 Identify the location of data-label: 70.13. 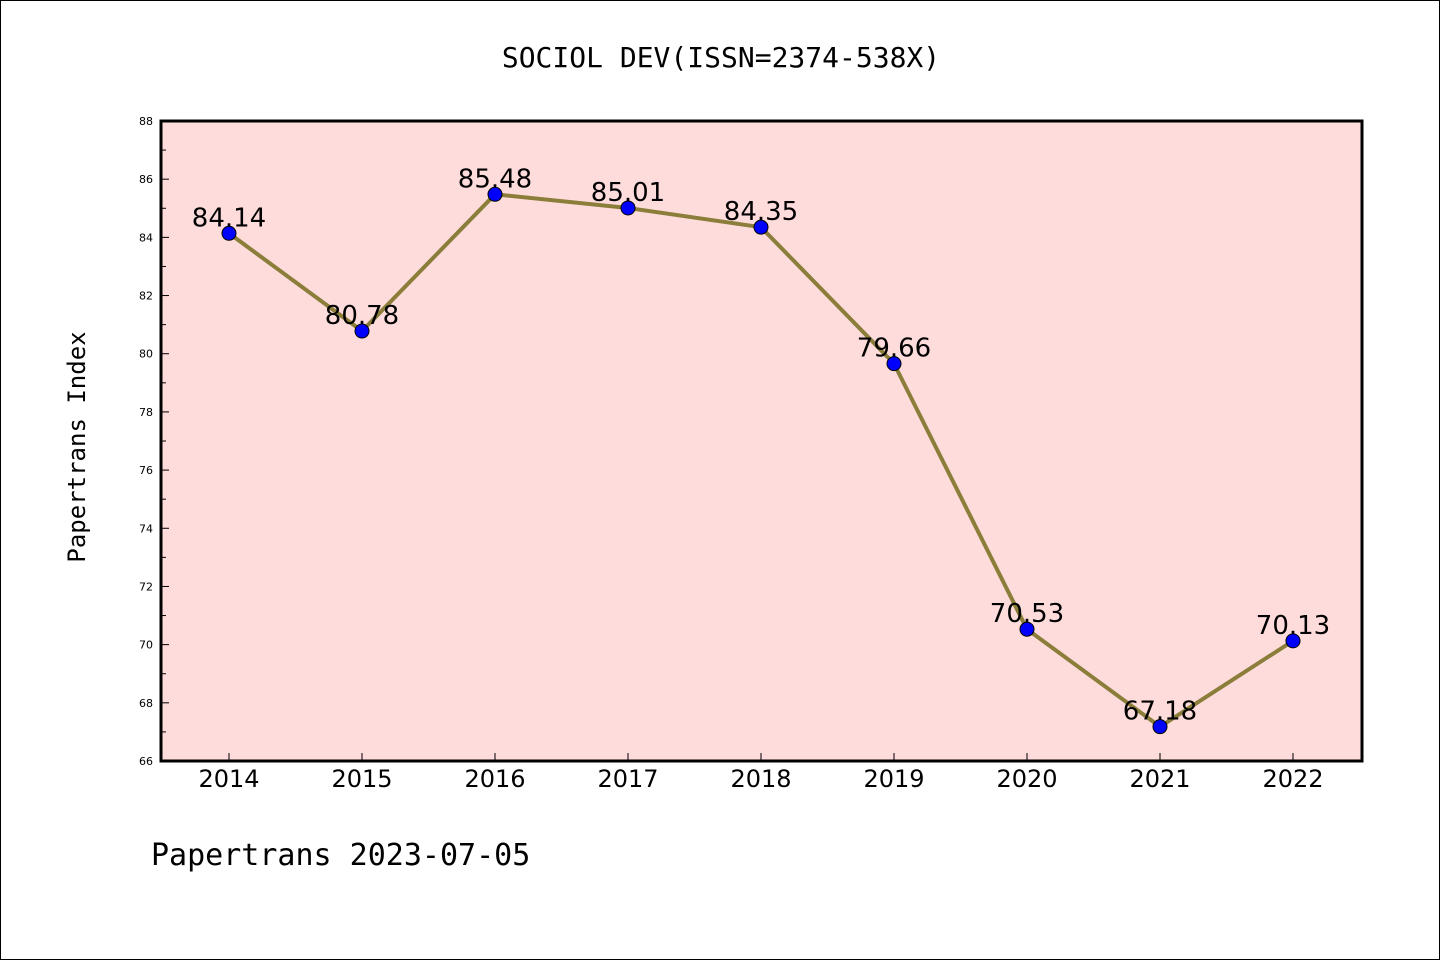
(1293, 626).